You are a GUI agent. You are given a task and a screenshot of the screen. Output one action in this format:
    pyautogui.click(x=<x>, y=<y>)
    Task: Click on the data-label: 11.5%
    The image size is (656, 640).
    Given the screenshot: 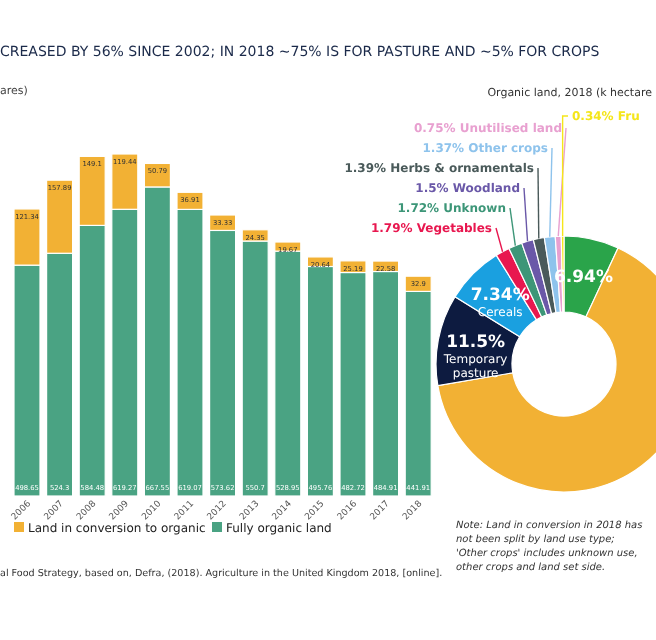 What is the action you would take?
    pyautogui.click(x=476, y=342)
    